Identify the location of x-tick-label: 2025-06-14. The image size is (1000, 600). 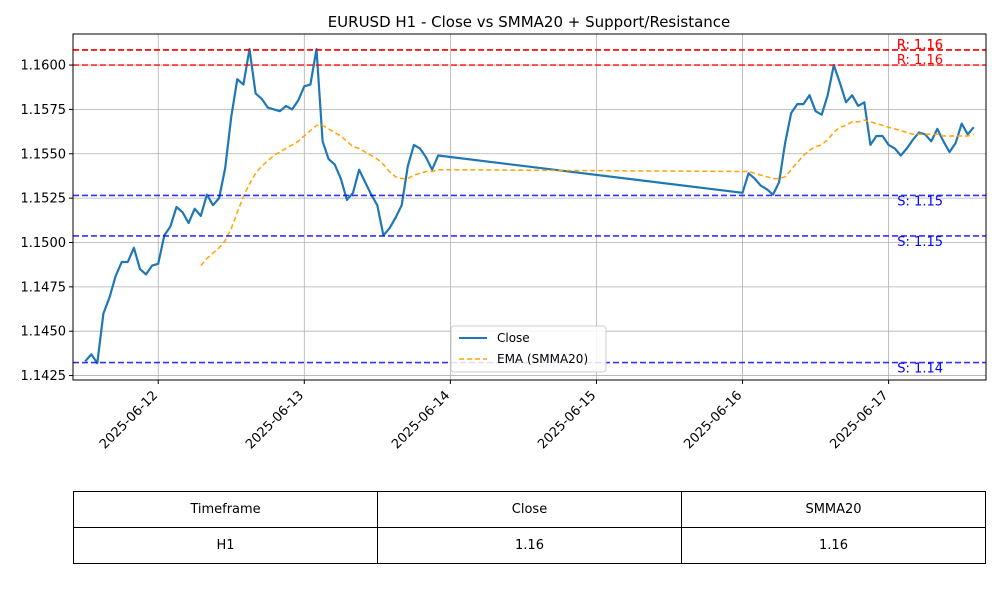
(421, 420).